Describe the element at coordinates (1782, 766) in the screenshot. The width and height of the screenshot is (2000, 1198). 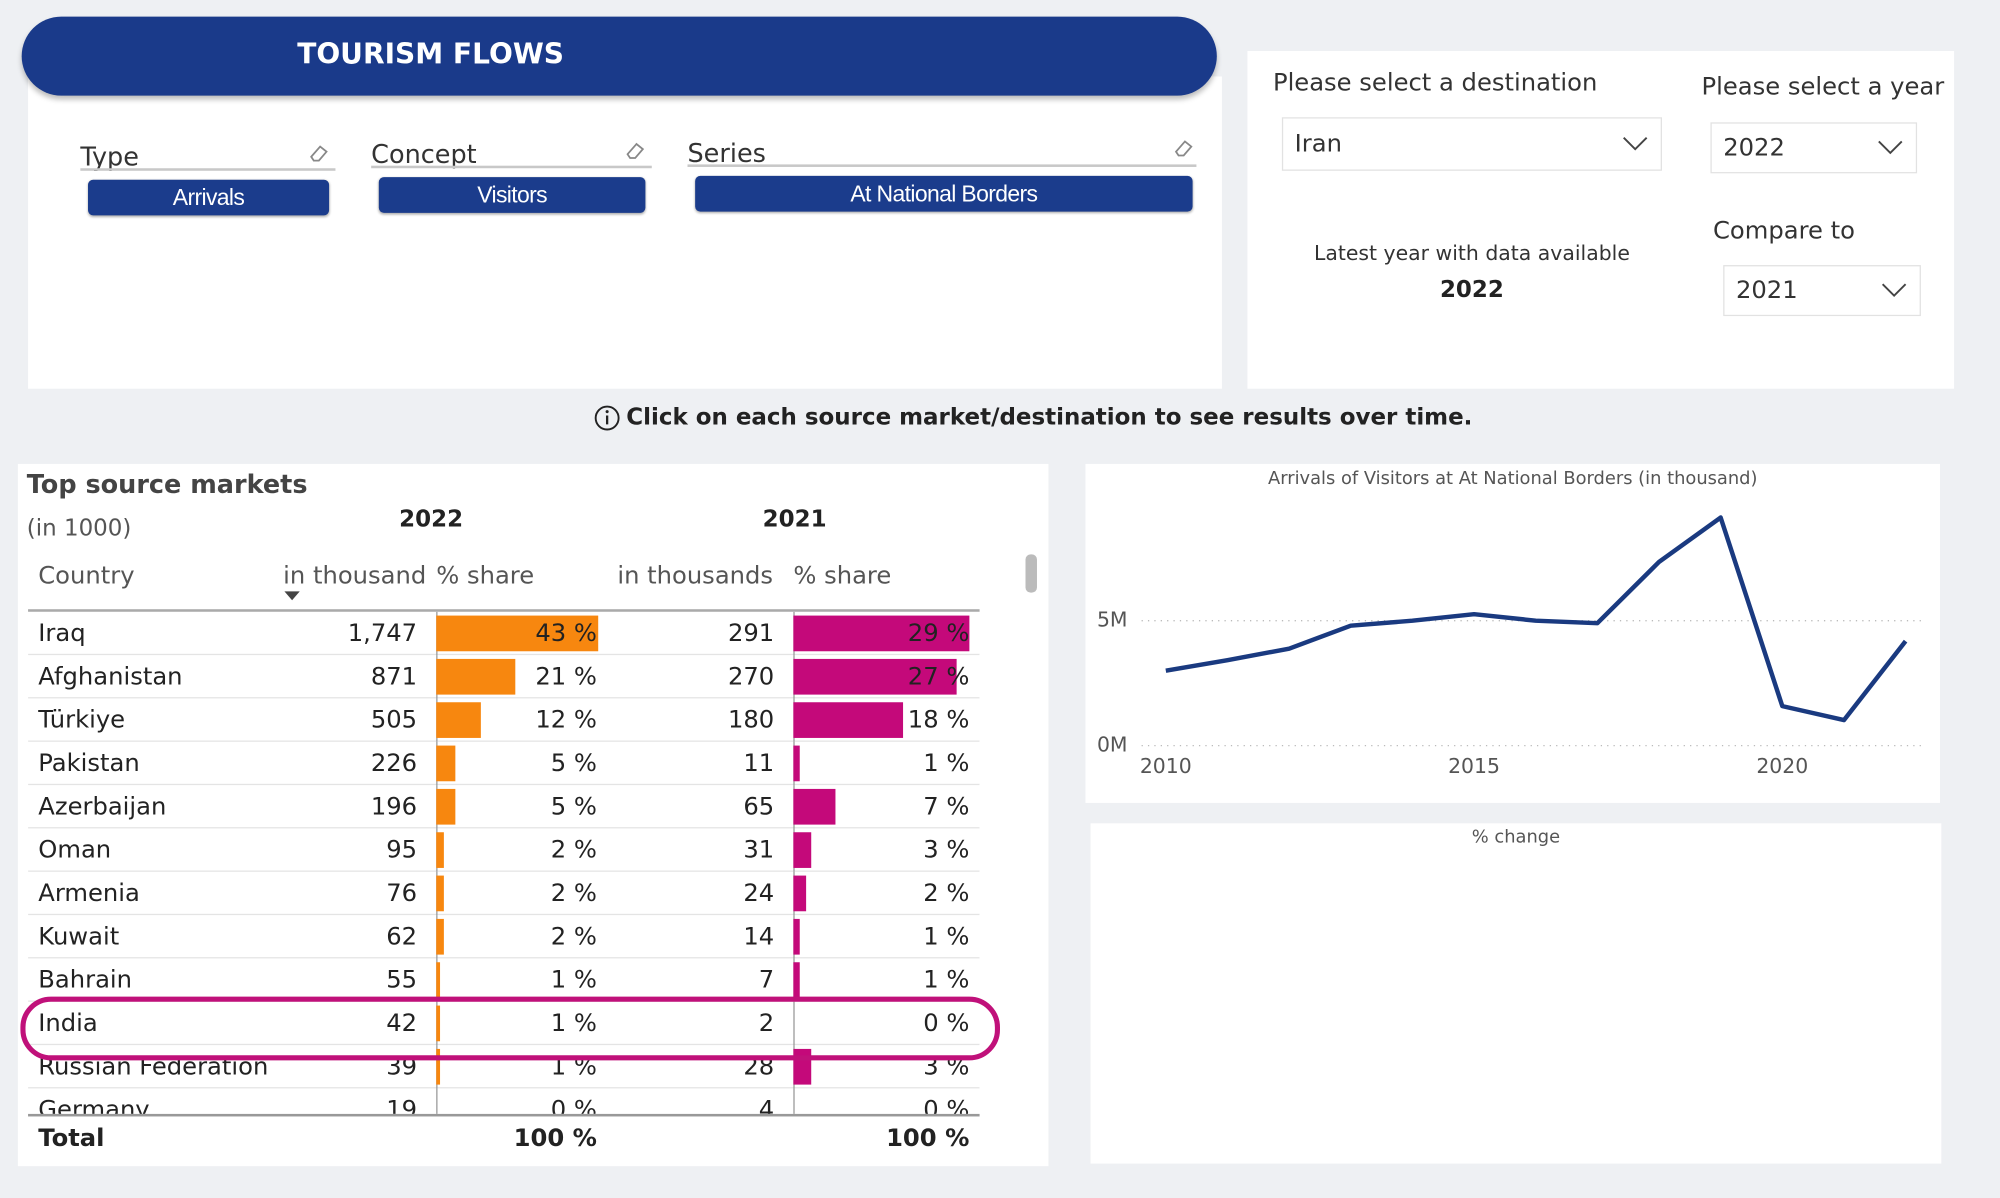
I see `x-tick-label: 2020` at that location.